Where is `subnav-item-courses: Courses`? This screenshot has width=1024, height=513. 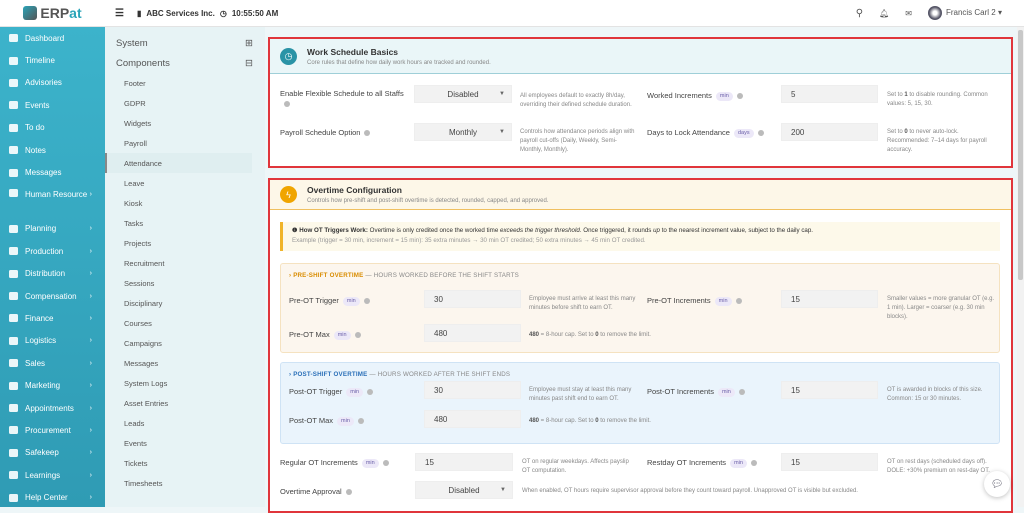 subnav-item-courses: Courses is located at coordinates (138, 323).